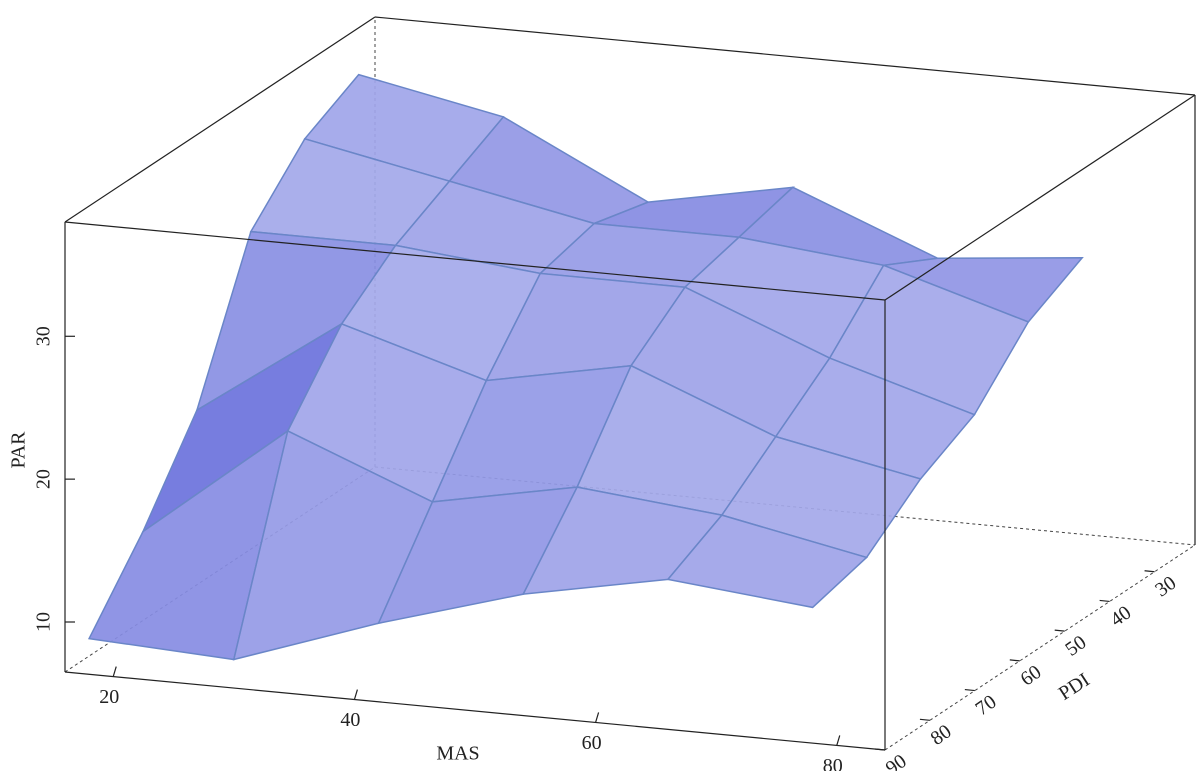 The height and width of the screenshot is (771, 1199). Describe the element at coordinates (986, 705) in the screenshot. I see `y-tick-label: 70` at that location.